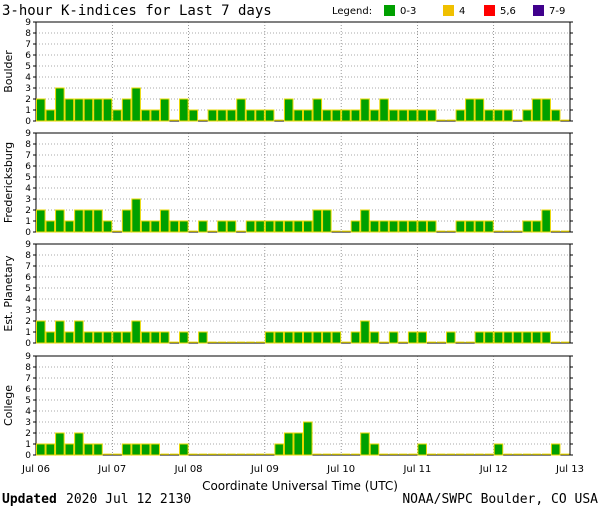 The width and height of the screenshot is (600, 510). What do you see at coordinates (35, 469) in the screenshot?
I see `x-tick-label: Jul 06` at bounding box center [35, 469].